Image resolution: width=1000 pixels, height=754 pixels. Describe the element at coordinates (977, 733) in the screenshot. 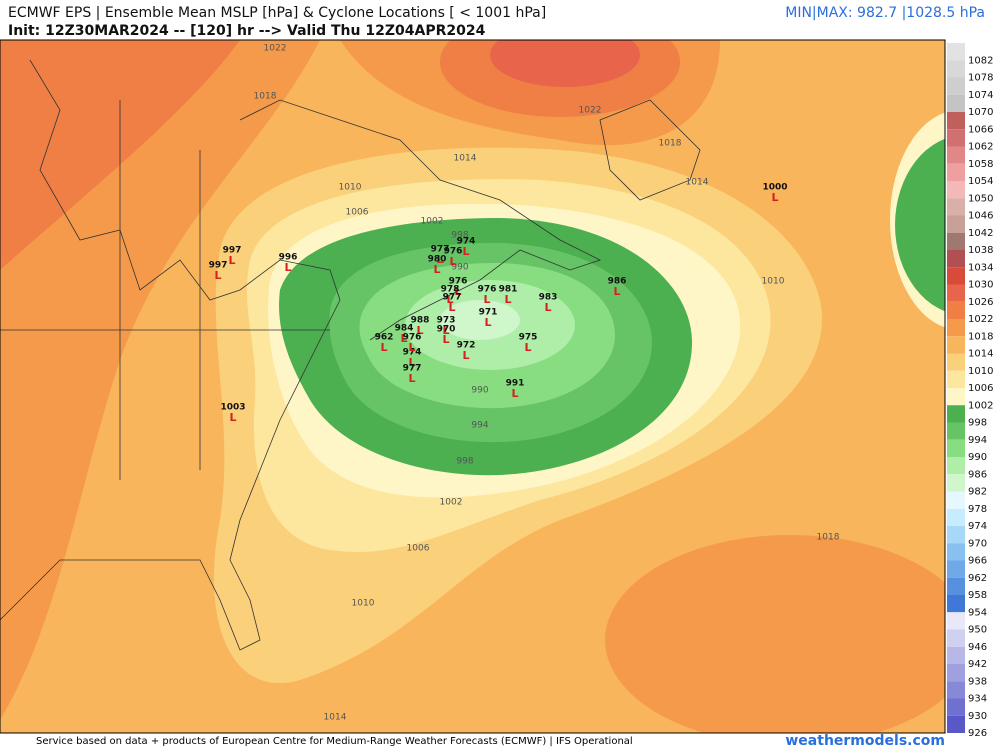

I see `colorbar-label: 926` at that location.